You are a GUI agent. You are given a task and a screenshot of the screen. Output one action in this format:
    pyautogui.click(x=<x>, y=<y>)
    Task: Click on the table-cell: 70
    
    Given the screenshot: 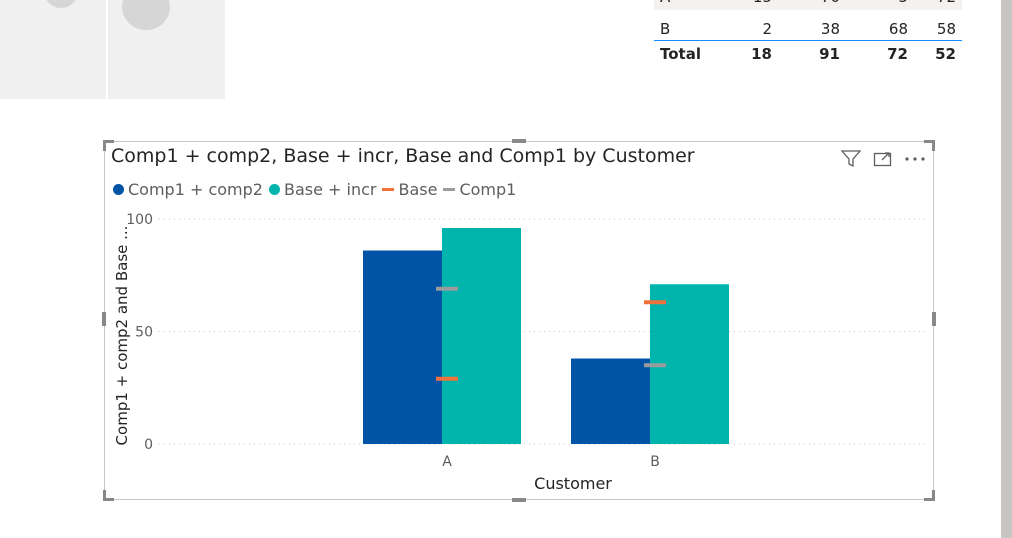 What is the action you would take?
    pyautogui.click(x=830, y=3)
    